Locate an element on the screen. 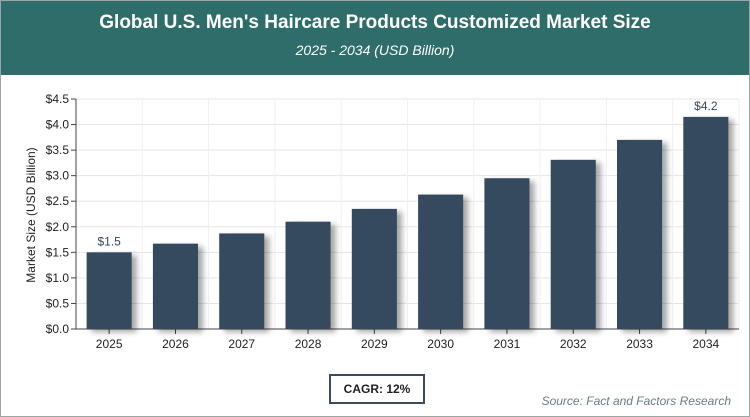 This screenshot has width=750, height=417. data-label: $1.5 is located at coordinates (109, 241).